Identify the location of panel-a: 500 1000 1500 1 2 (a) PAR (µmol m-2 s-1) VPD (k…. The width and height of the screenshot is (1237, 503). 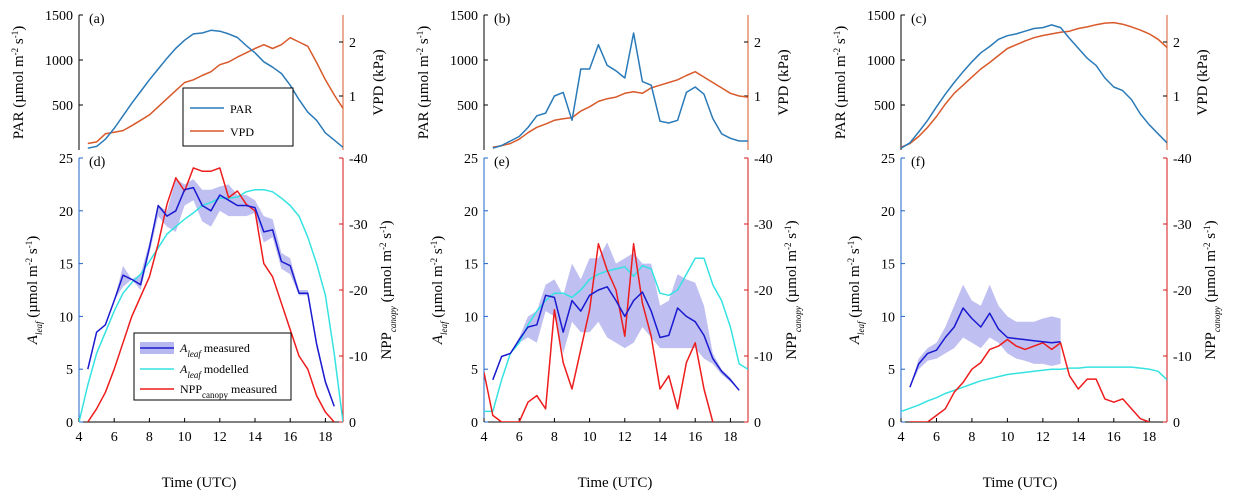
(198, 79).